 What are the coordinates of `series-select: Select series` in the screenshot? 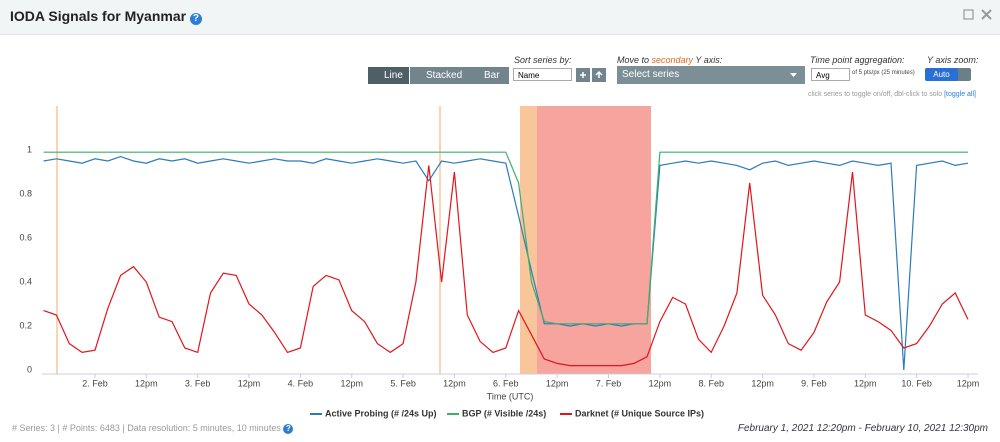 It's located at (711, 75).